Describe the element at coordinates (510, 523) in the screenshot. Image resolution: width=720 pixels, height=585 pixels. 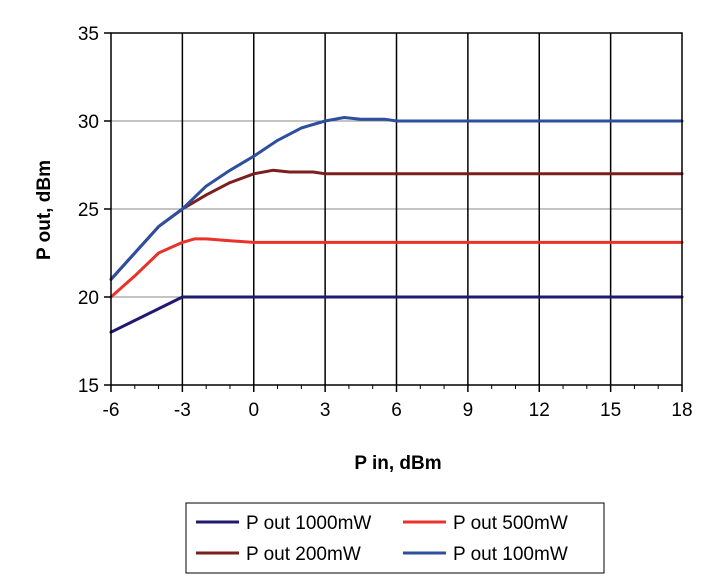
I see `legend-label: P out 500mW` at that location.